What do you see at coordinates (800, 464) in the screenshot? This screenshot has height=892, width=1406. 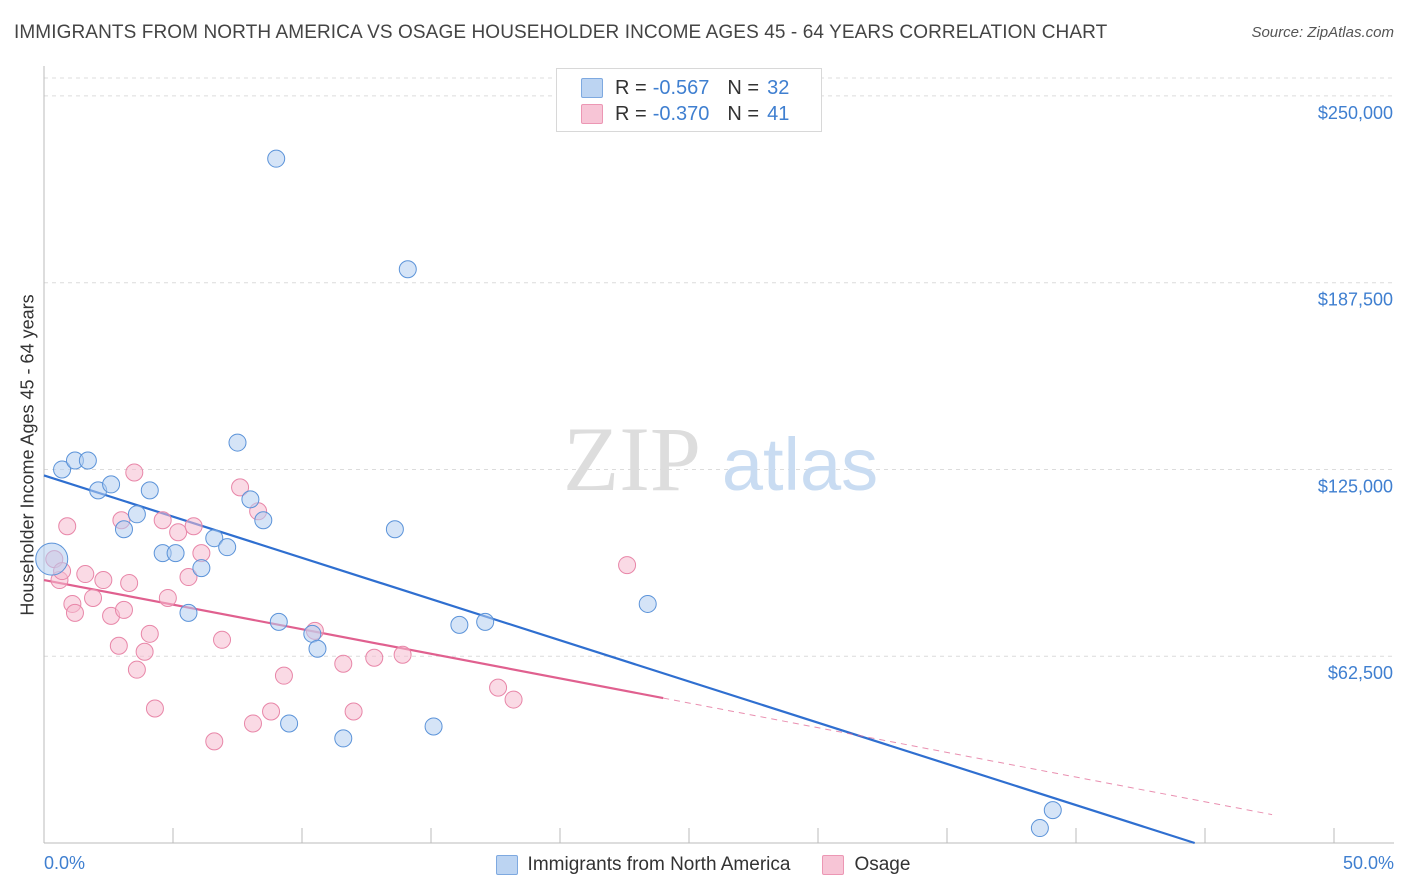 I see `watermark-atlas: atlas` at bounding box center [800, 464].